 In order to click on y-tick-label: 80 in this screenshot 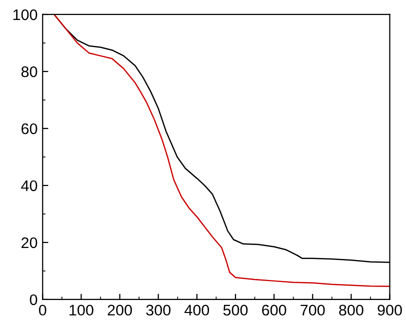, I will do `click(29, 72)`.